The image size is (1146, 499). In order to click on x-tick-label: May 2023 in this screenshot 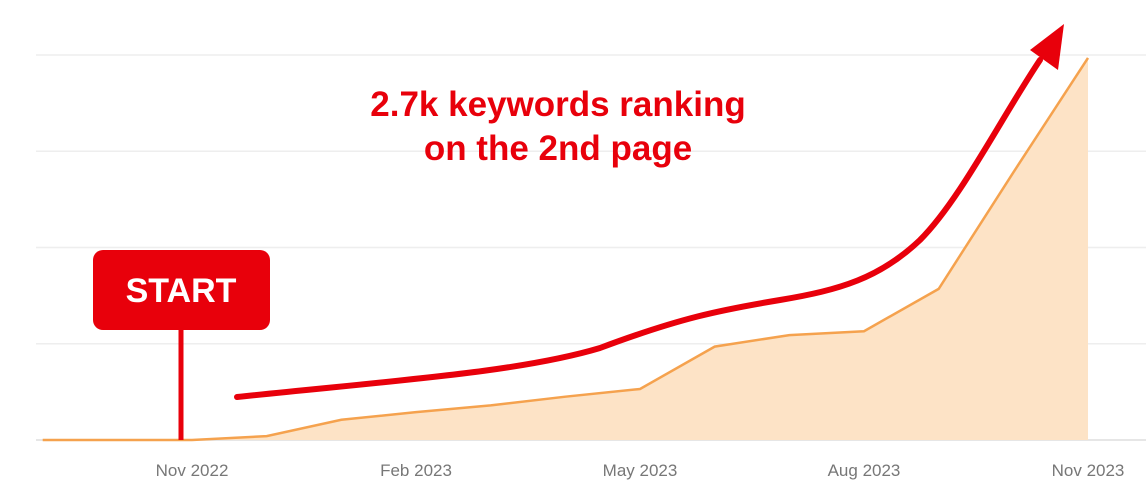, I will do `click(640, 470)`.